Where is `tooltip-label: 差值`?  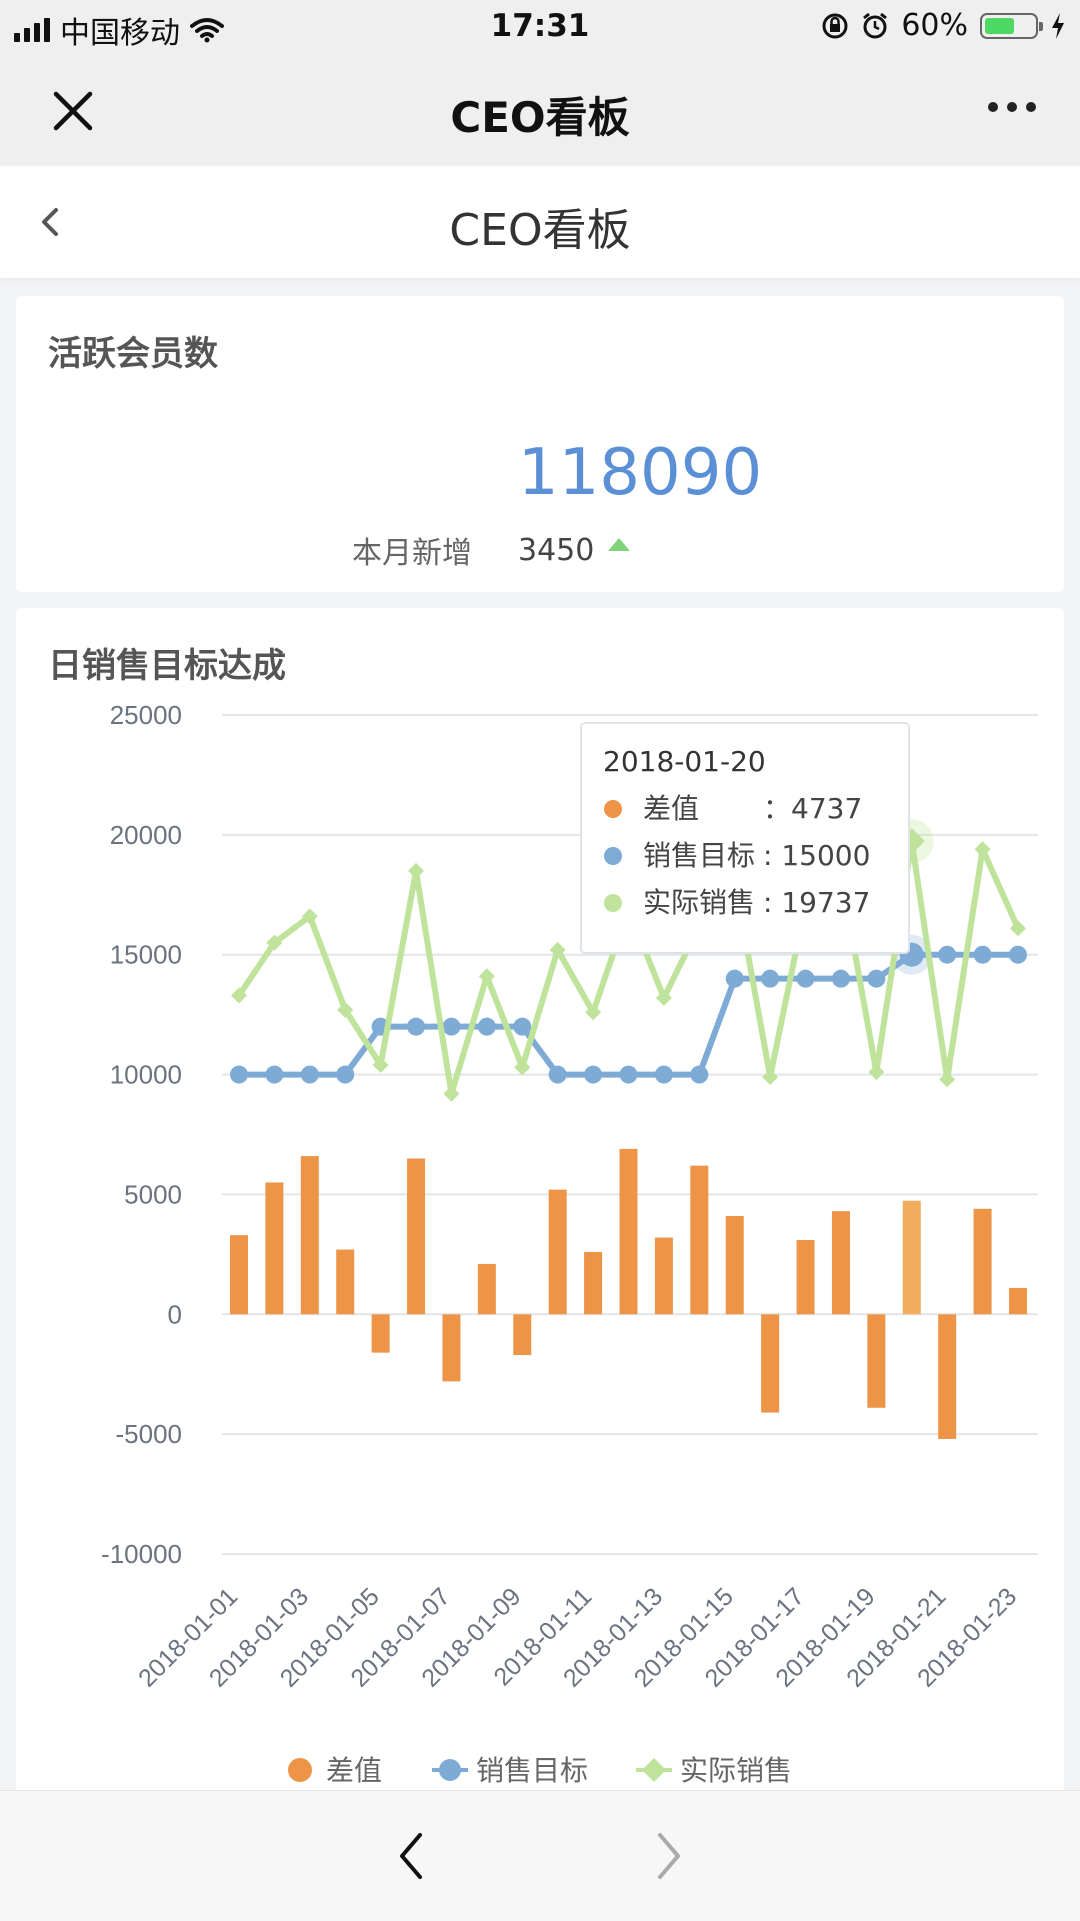
tooltip-label: 差值 is located at coordinates (671, 808).